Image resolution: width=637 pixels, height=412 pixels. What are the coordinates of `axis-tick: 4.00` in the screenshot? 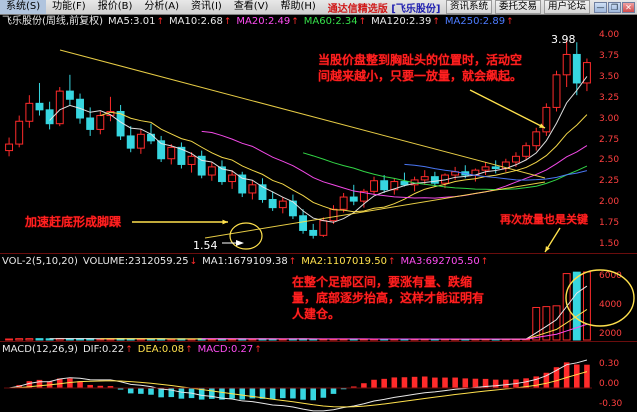 It's located at (609, 35).